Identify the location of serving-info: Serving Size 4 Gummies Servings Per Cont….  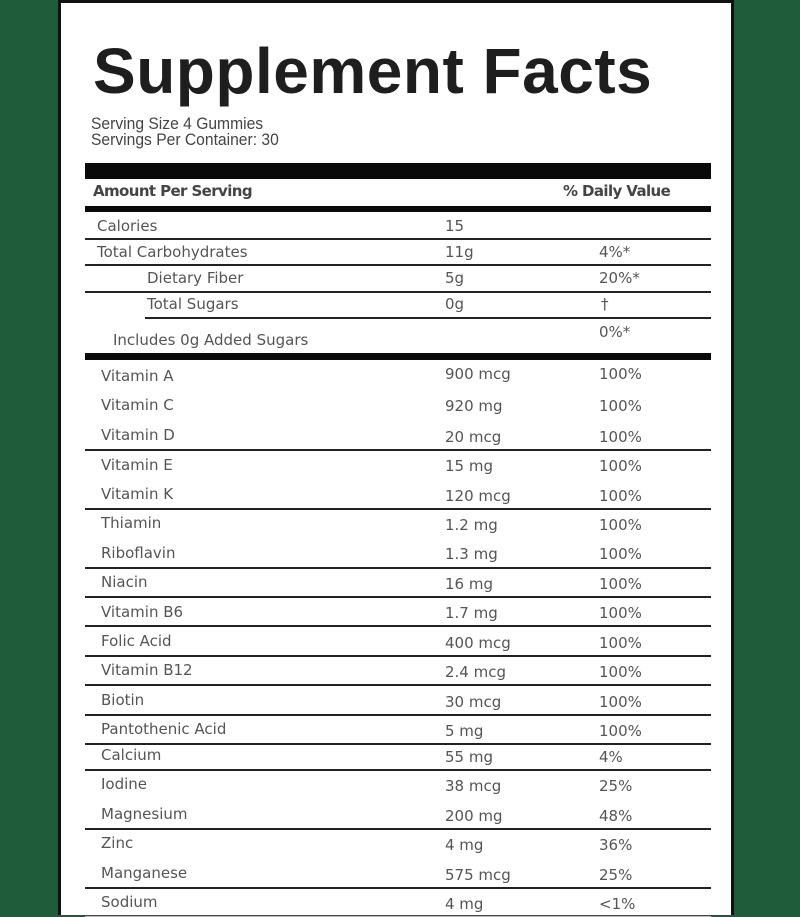
(185, 131).